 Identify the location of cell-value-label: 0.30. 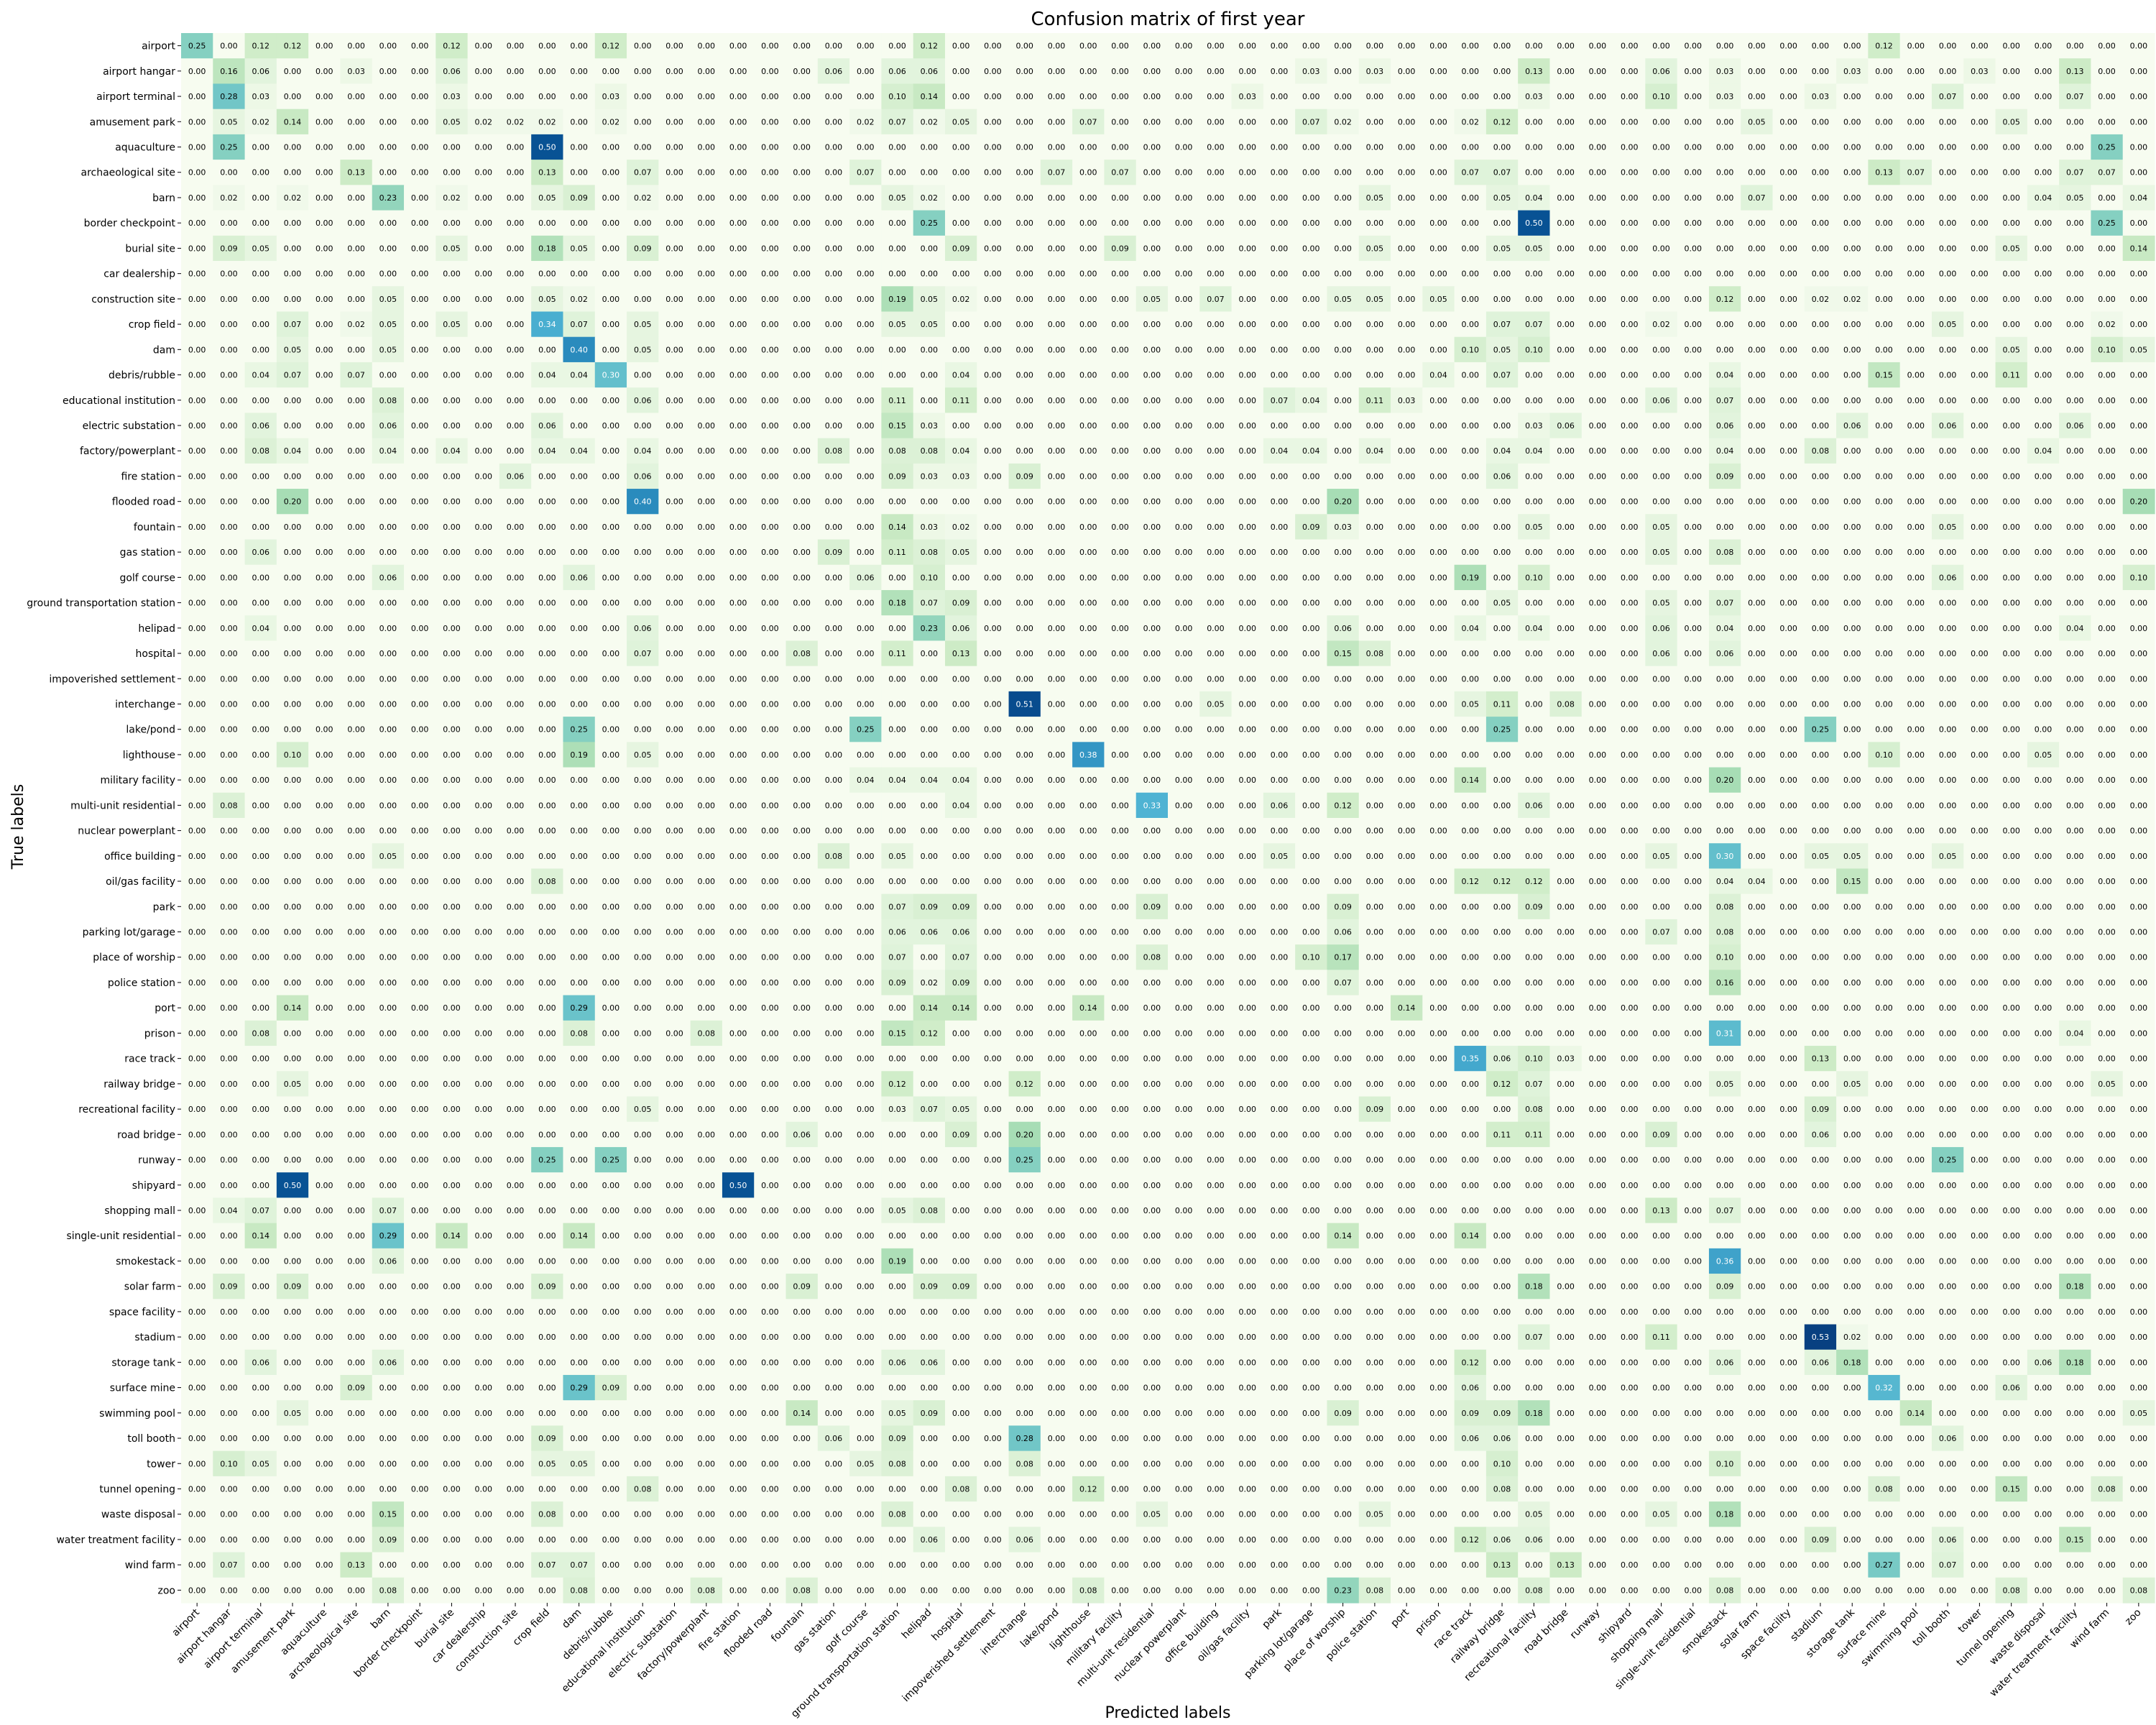
(1725, 856).